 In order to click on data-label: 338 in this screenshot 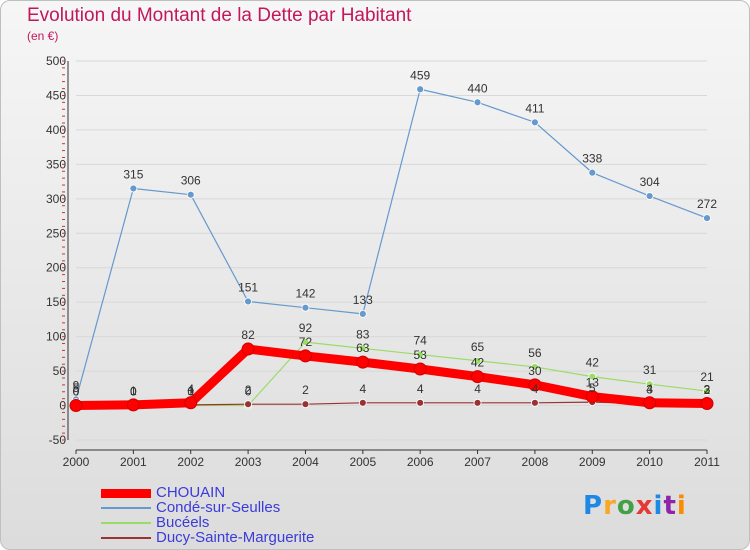, I will do `click(592, 159)`.